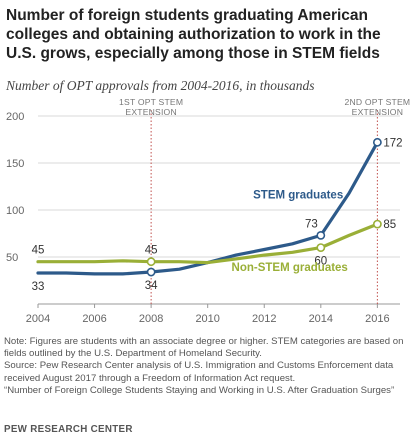  Describe the element at coordinates (15, 164) in the screenshot. I see `y-tick-label: 150` at that location.